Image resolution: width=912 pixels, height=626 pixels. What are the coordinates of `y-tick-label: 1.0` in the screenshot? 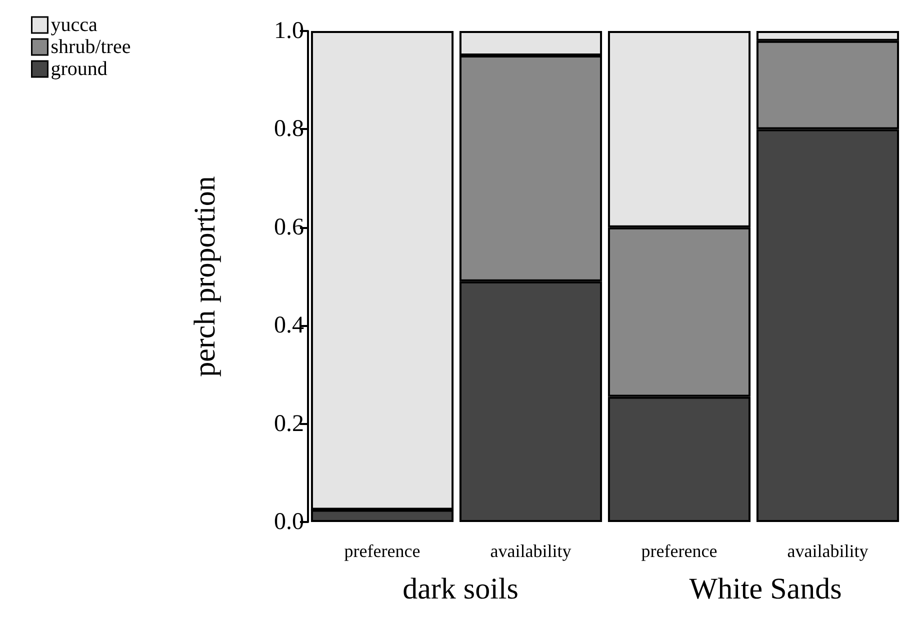 It's located at (289, 31).